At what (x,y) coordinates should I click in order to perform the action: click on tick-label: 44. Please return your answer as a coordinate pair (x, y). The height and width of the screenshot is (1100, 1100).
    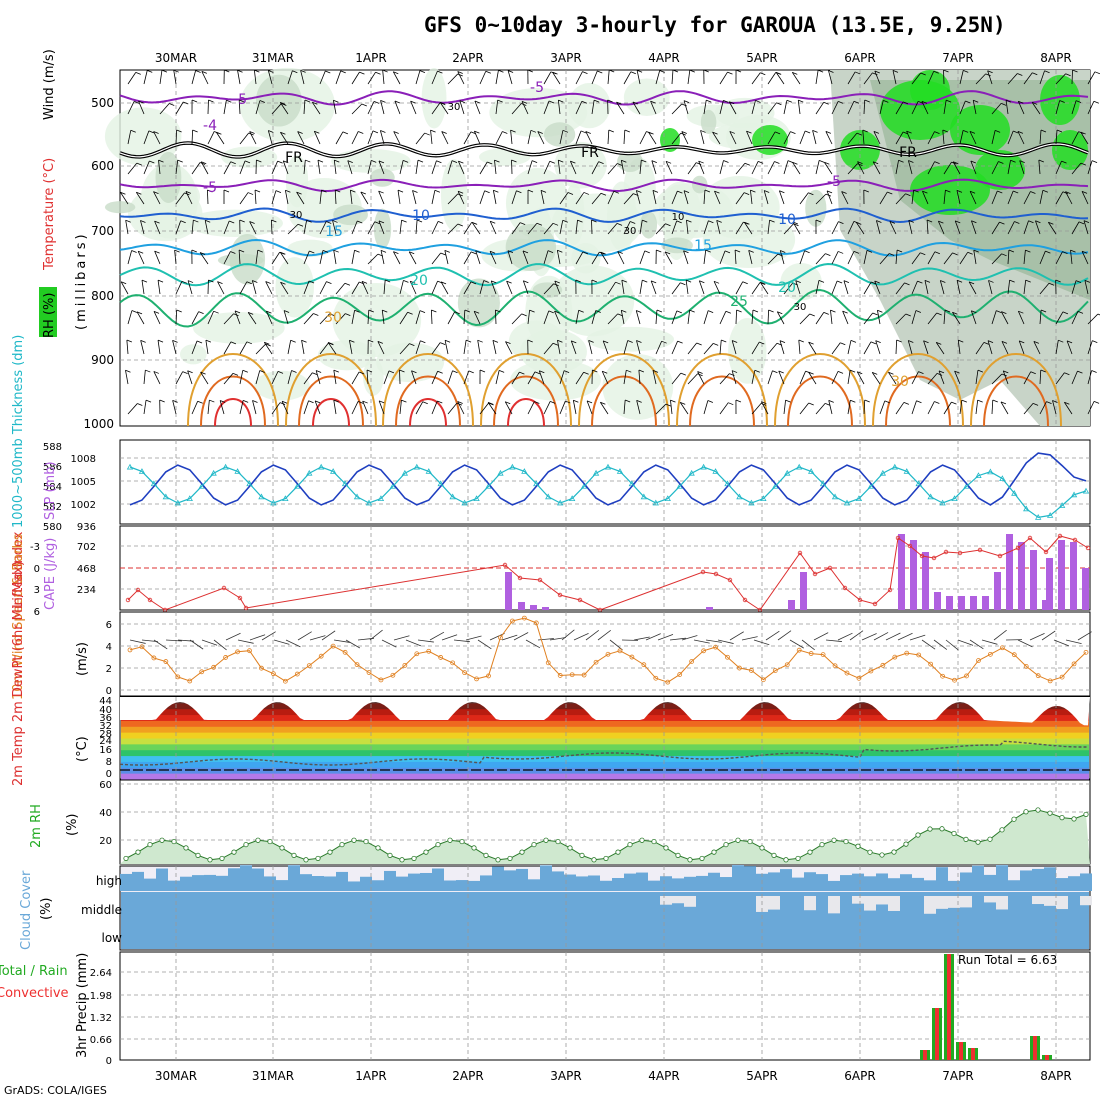
    Looking at the image, I should click on (105, 701).